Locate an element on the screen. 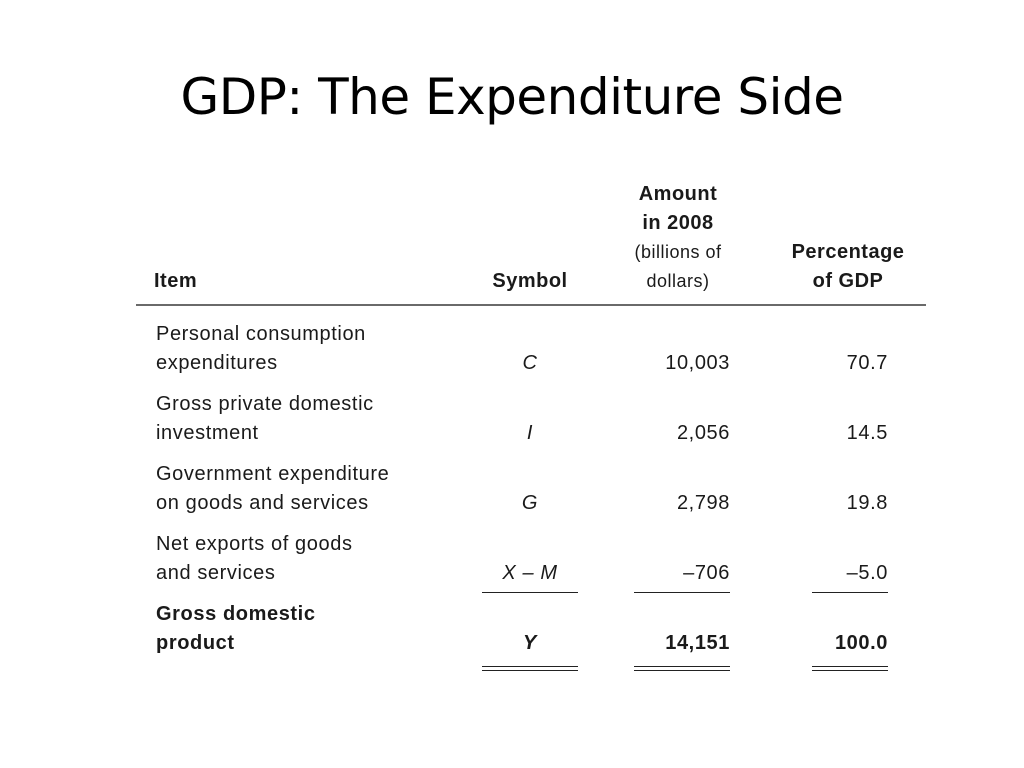 This screenshot has height=768, width=1024. subtotal-rule-amount is located at coordinates (682, 592).